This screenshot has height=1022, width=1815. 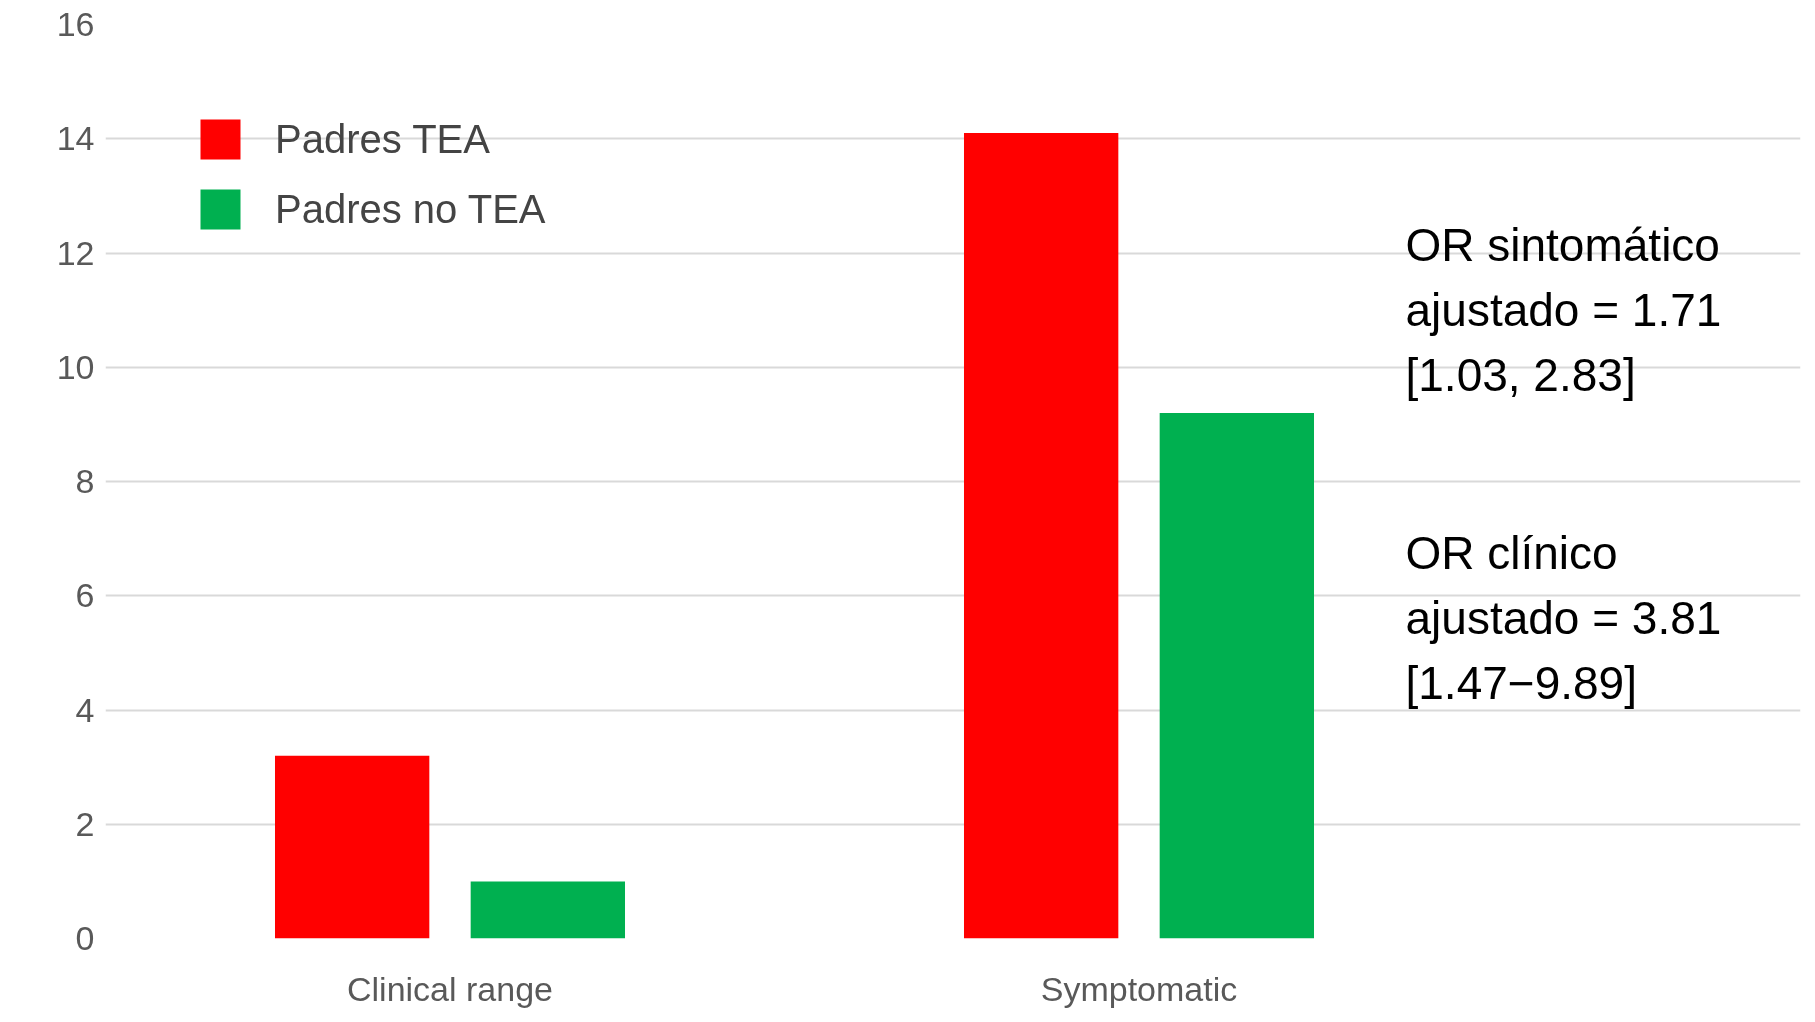 What do you see at coordinates (1563, 617) in the screenshot?
I see `annotation: OR clínico ajustado = 3.81 [1.47−9.89]` at bounding box center [1563, 617].